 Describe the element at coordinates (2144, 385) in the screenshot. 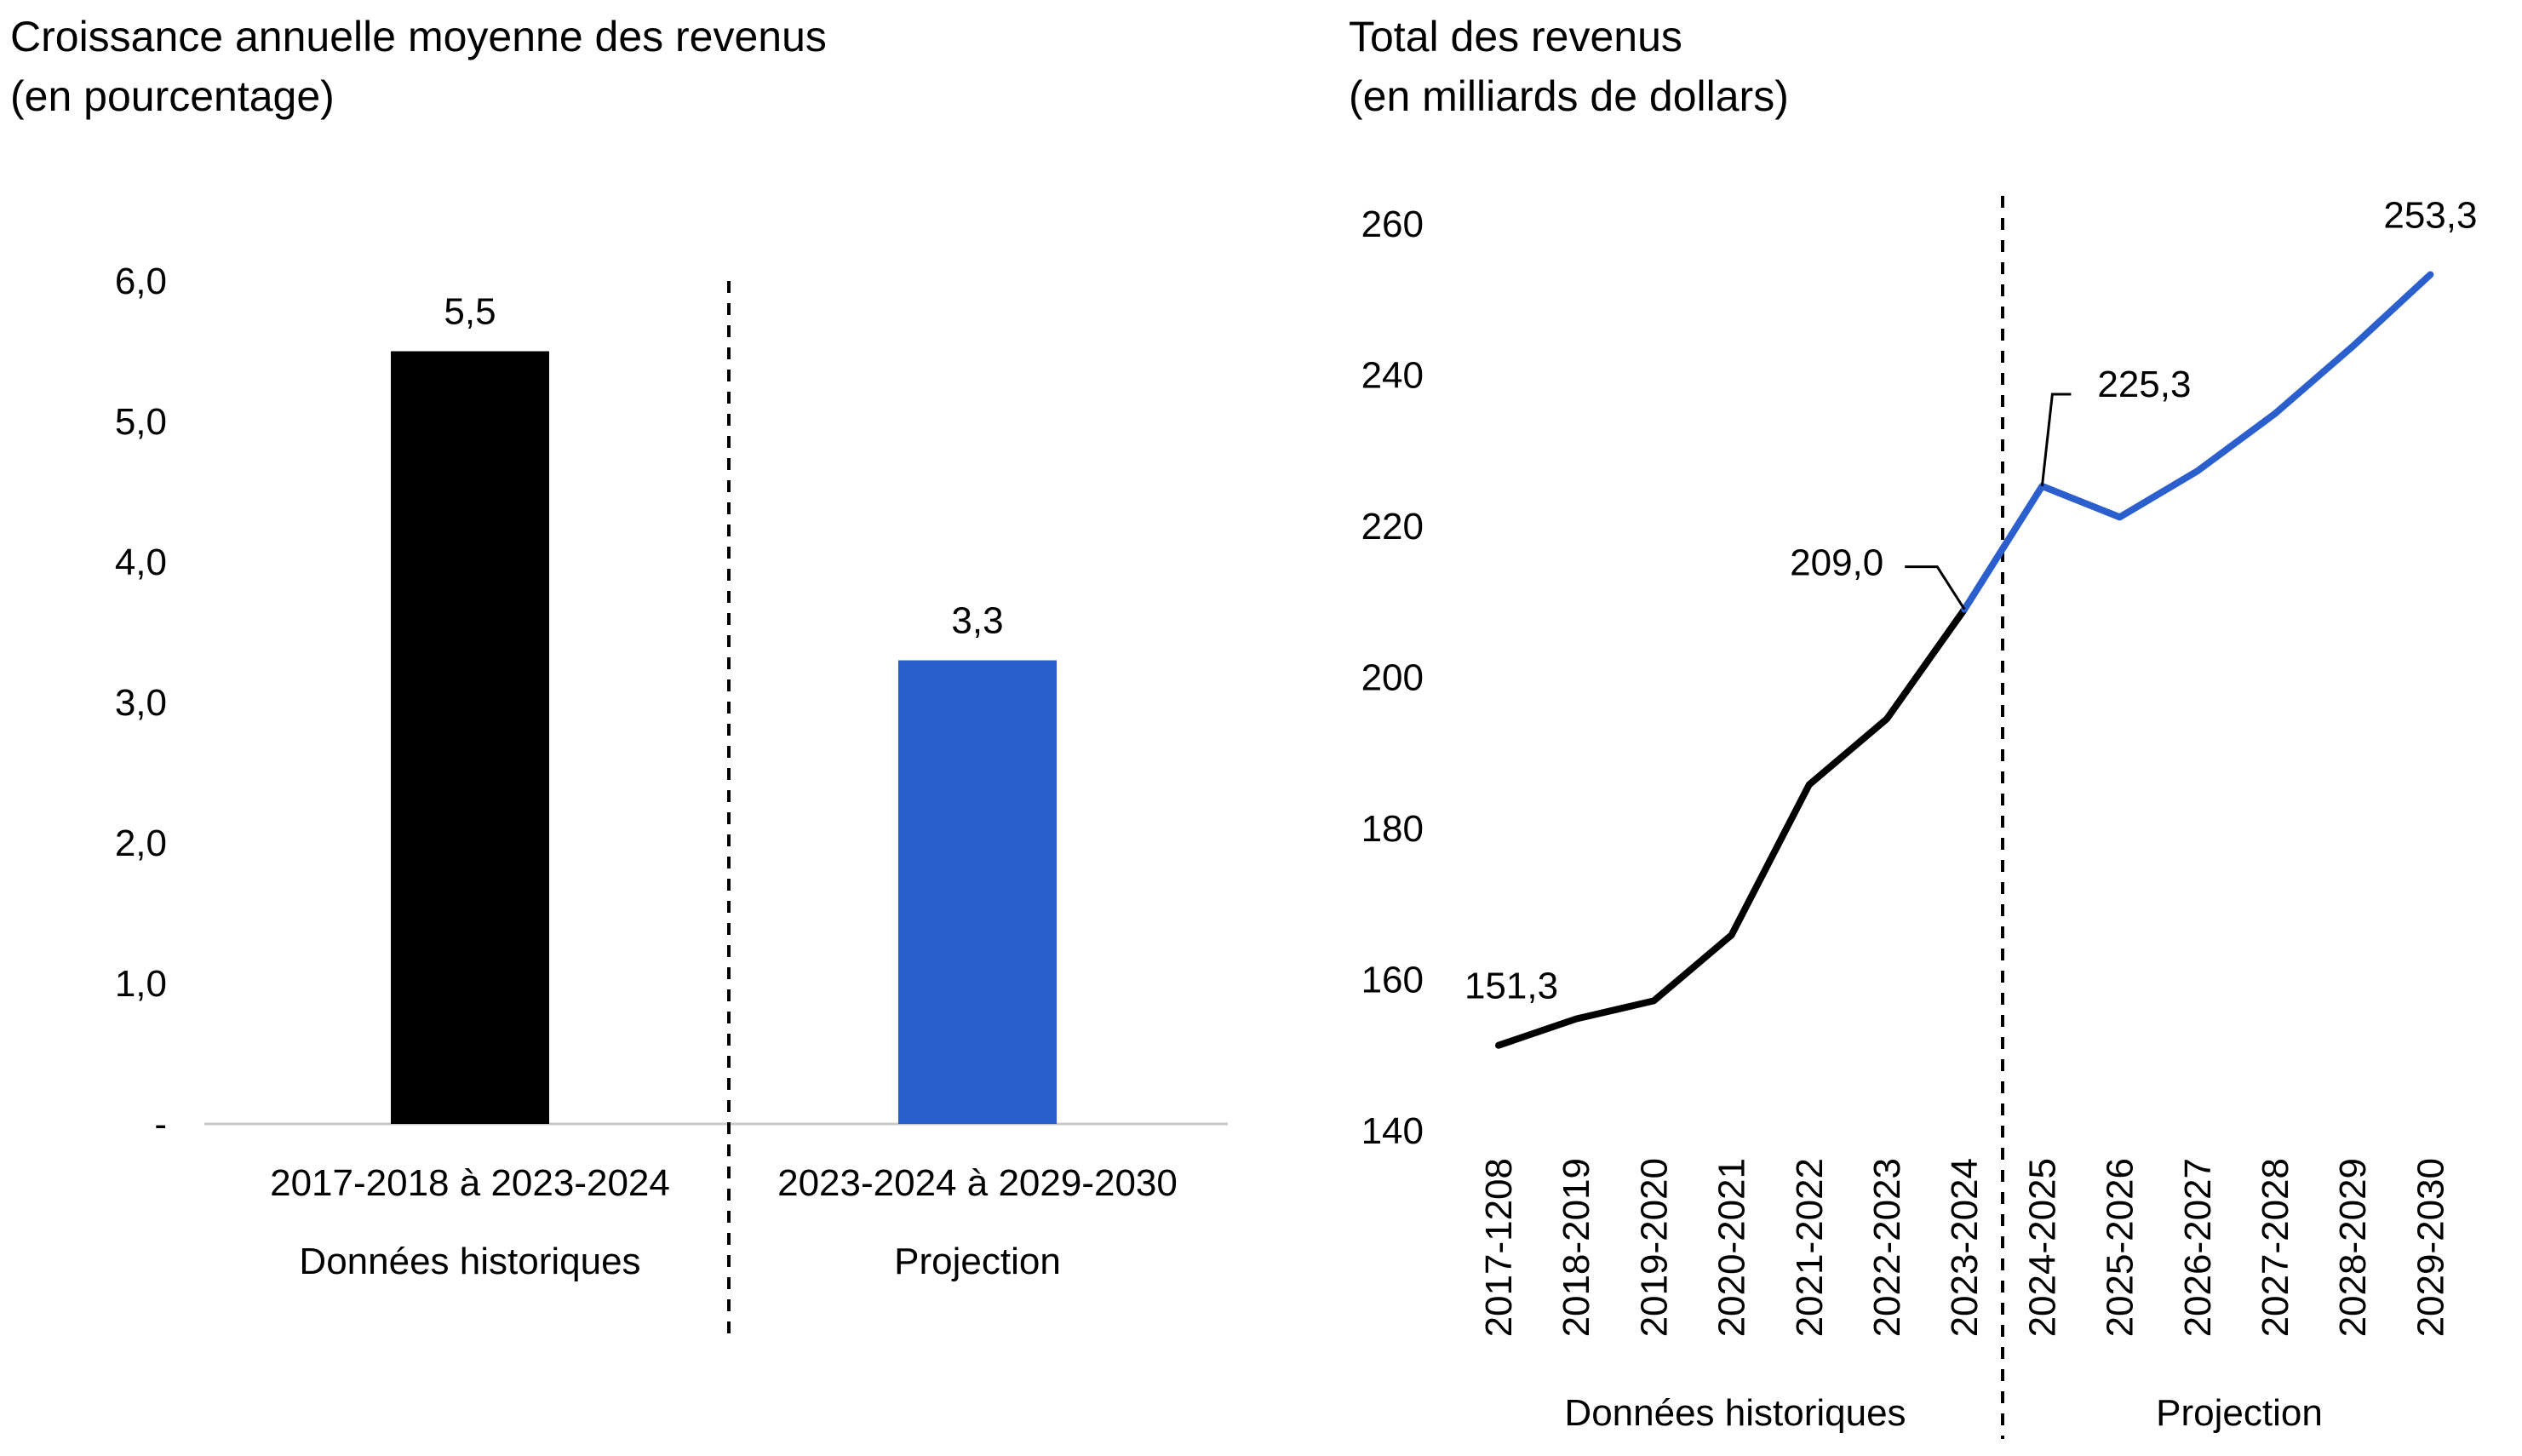

I see `annotation-label: 225,3` at that location.